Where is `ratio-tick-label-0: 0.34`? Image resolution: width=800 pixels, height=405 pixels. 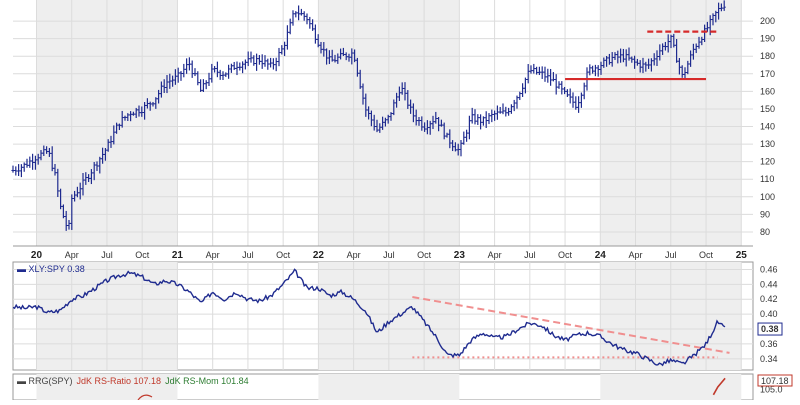
ratio-tick-label-0: 0.34 is located at coordinates (769, 359).